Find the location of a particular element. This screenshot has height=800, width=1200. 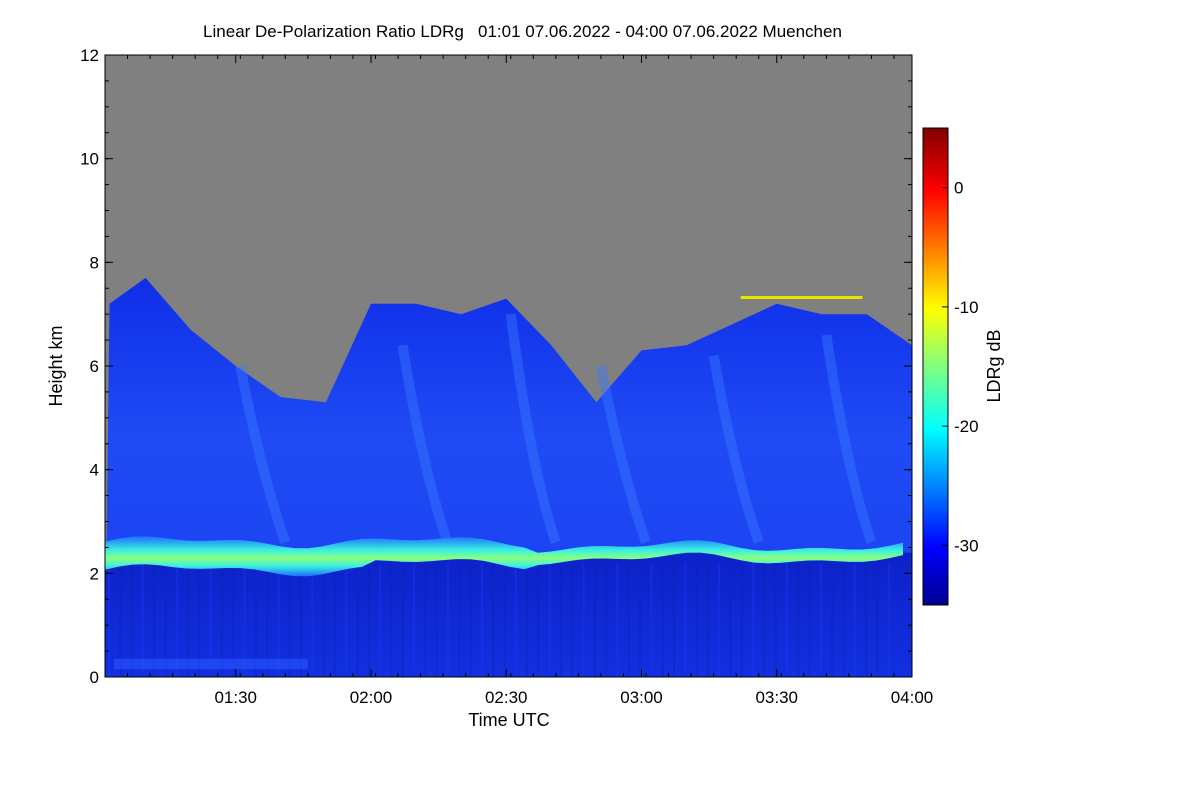

high-ldr-line is located at coordinates (801, 298).